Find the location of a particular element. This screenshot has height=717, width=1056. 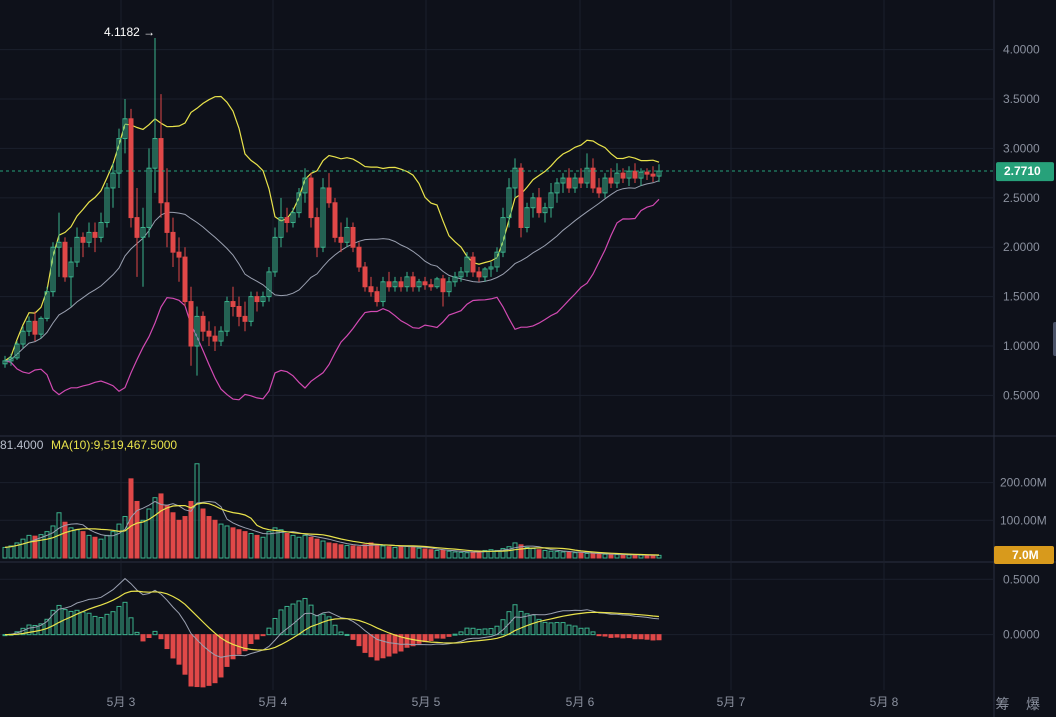

last-volume-tag: 7.0M is located at coordinates (1024, 555).